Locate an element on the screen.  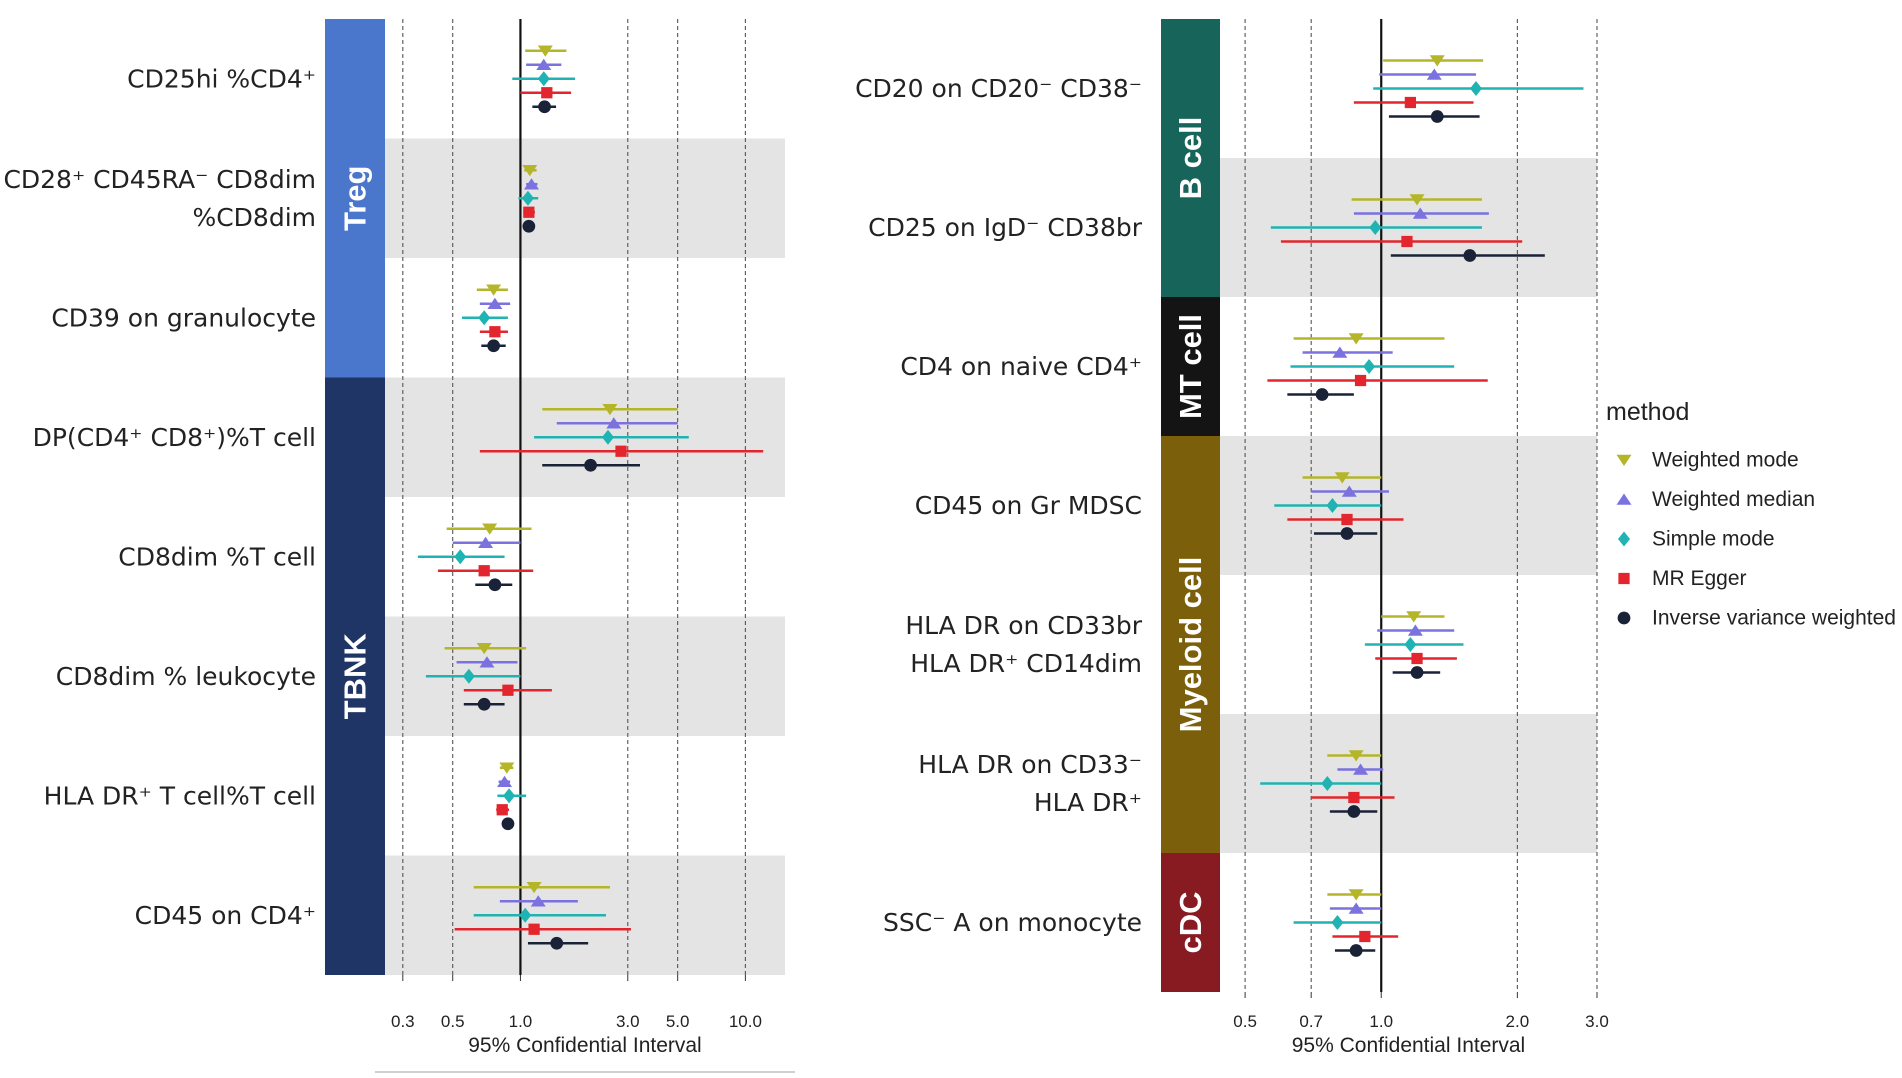
group-label: B cell is located at coordinates (1190, 158).